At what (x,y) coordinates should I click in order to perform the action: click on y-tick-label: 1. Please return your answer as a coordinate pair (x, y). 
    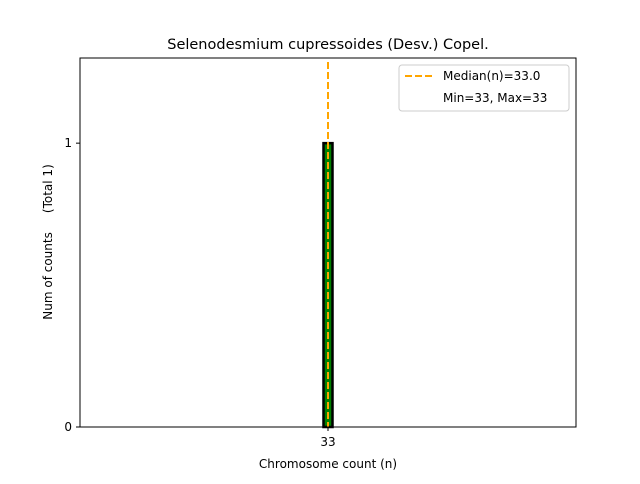
    Looking at the image, I should click on (68, 143).